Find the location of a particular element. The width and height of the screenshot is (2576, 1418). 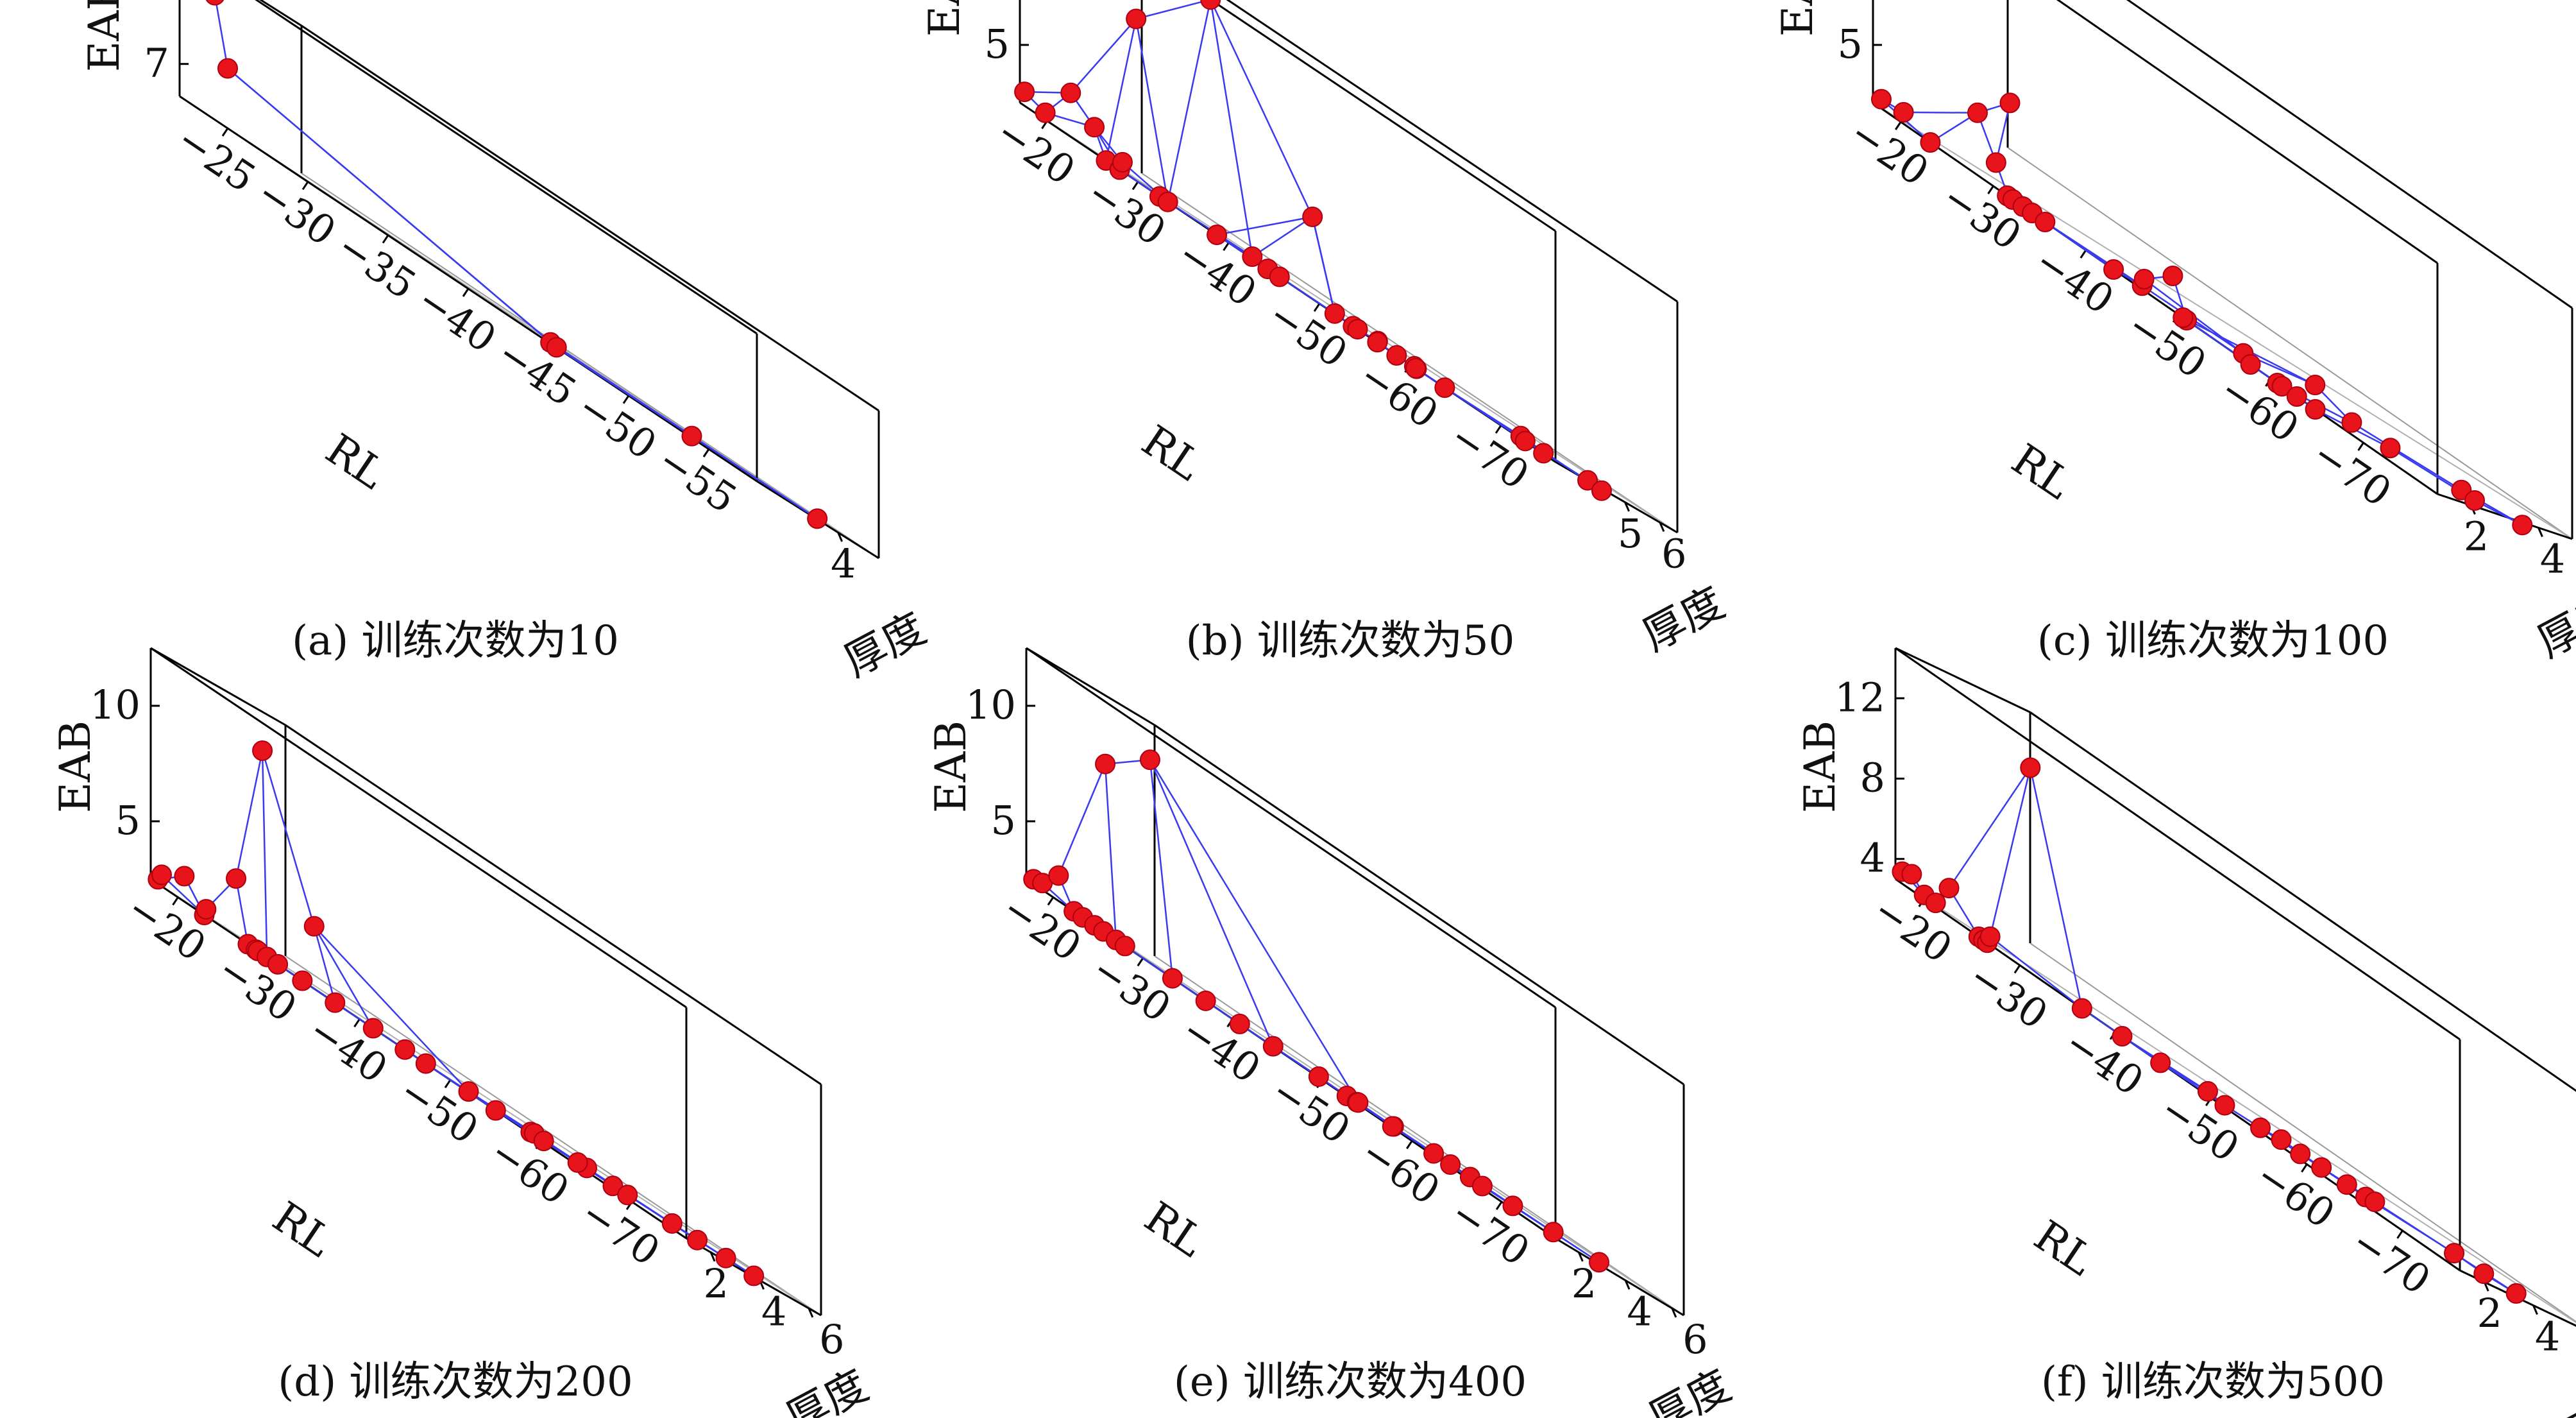

top-left-edge is located at coordinates (280, 14).